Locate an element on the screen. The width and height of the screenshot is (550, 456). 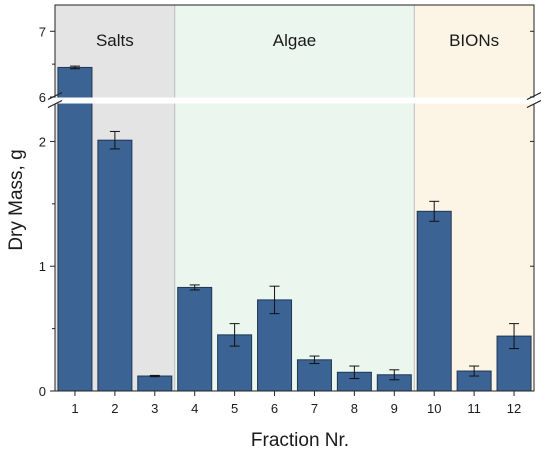
y-tick-label: 7 is located at coordinates (42, 31).